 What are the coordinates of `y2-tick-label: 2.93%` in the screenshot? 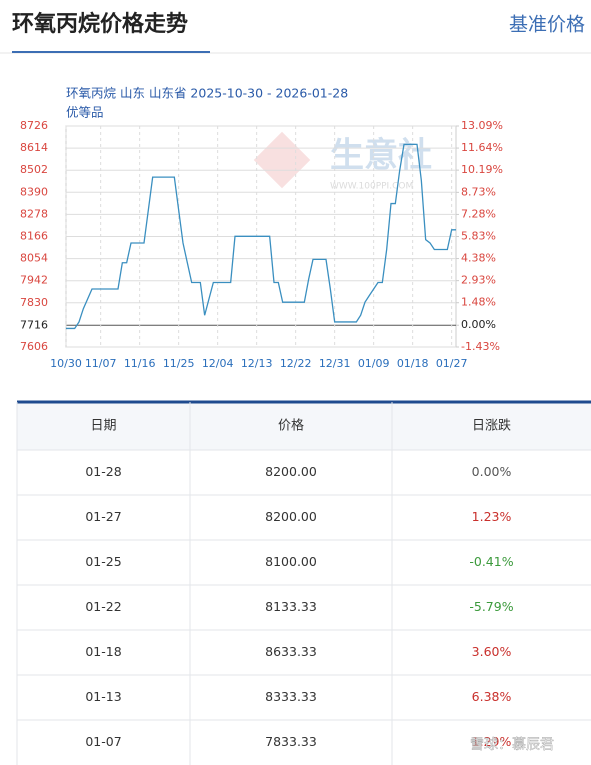 It's located at (478, 280).